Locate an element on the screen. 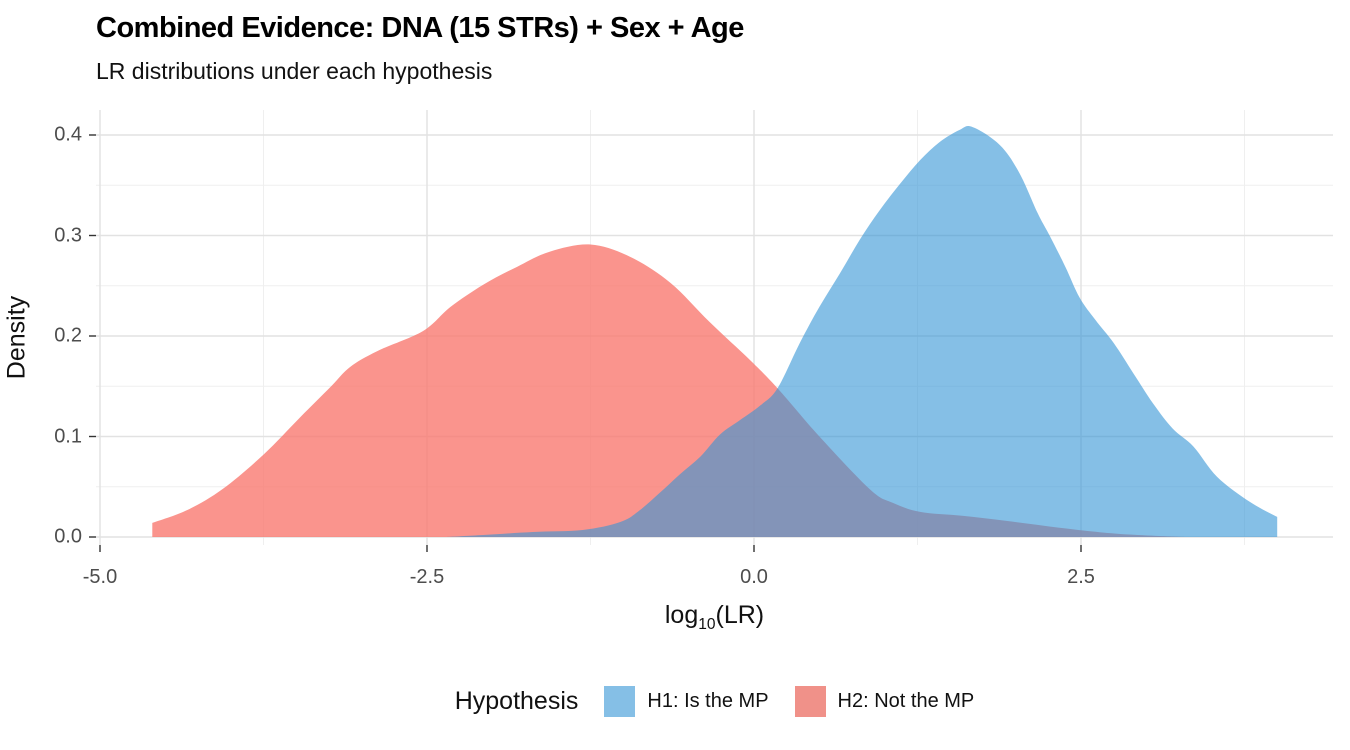 The width and height of the screenshot is (1350, 750). x-axis-title: log10(LR) is located at coordinates (714, 617).